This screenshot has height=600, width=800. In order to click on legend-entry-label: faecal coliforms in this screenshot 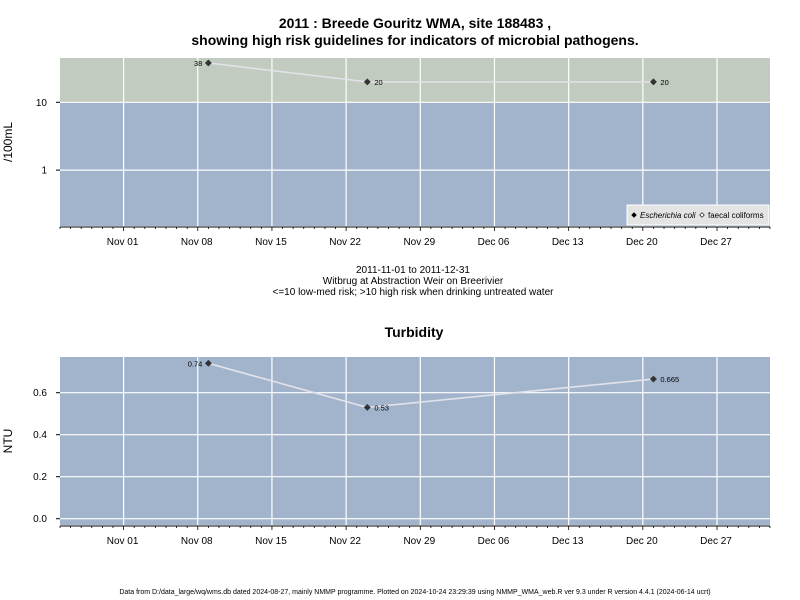, I will do `click(736, 215)`.